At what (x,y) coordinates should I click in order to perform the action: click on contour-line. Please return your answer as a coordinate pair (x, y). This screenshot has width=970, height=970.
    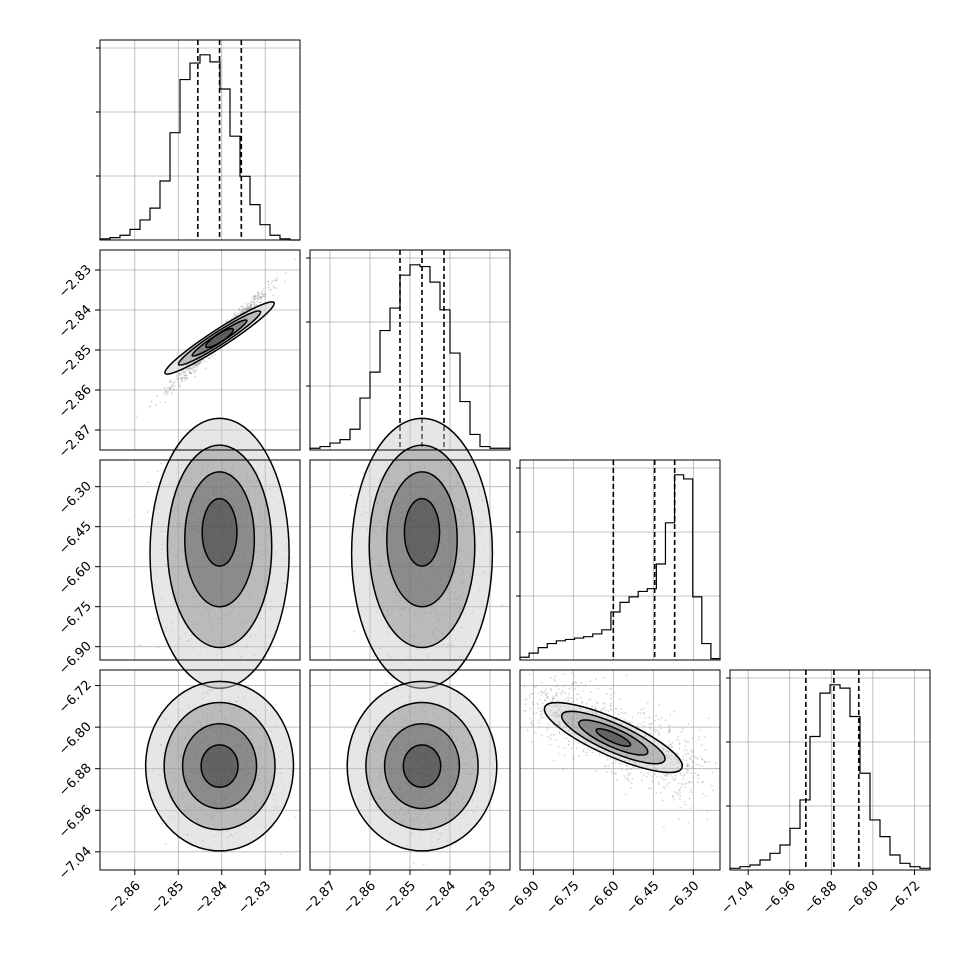
    Looking at the image, I should click on (219, 338).